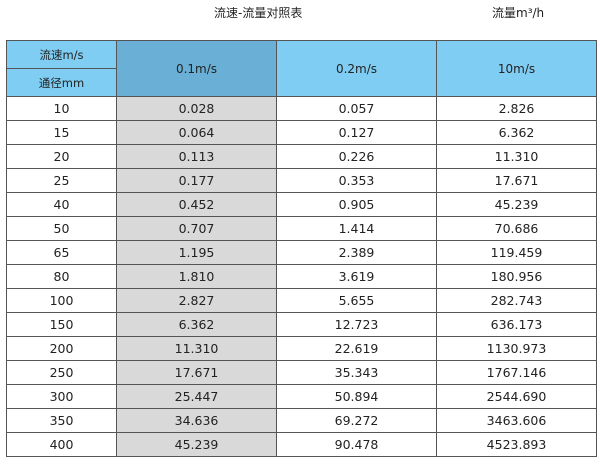 The height and width of the screenshot is (466, 600). I want to click on diameter-cell: 400, so click(61, 444).